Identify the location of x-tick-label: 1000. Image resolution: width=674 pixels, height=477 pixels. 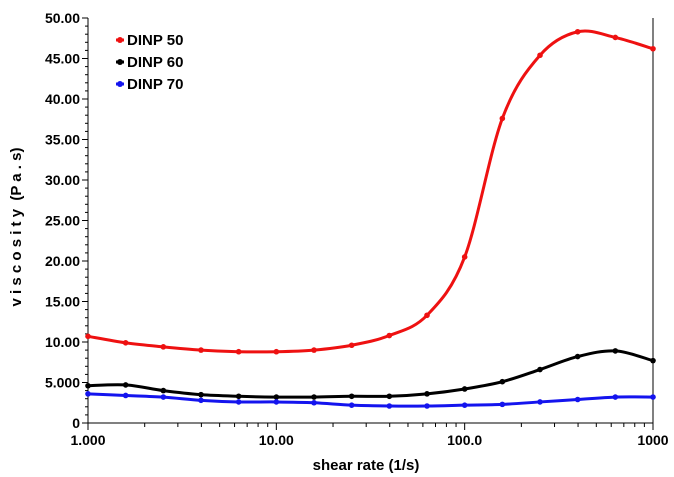
(652, 440).